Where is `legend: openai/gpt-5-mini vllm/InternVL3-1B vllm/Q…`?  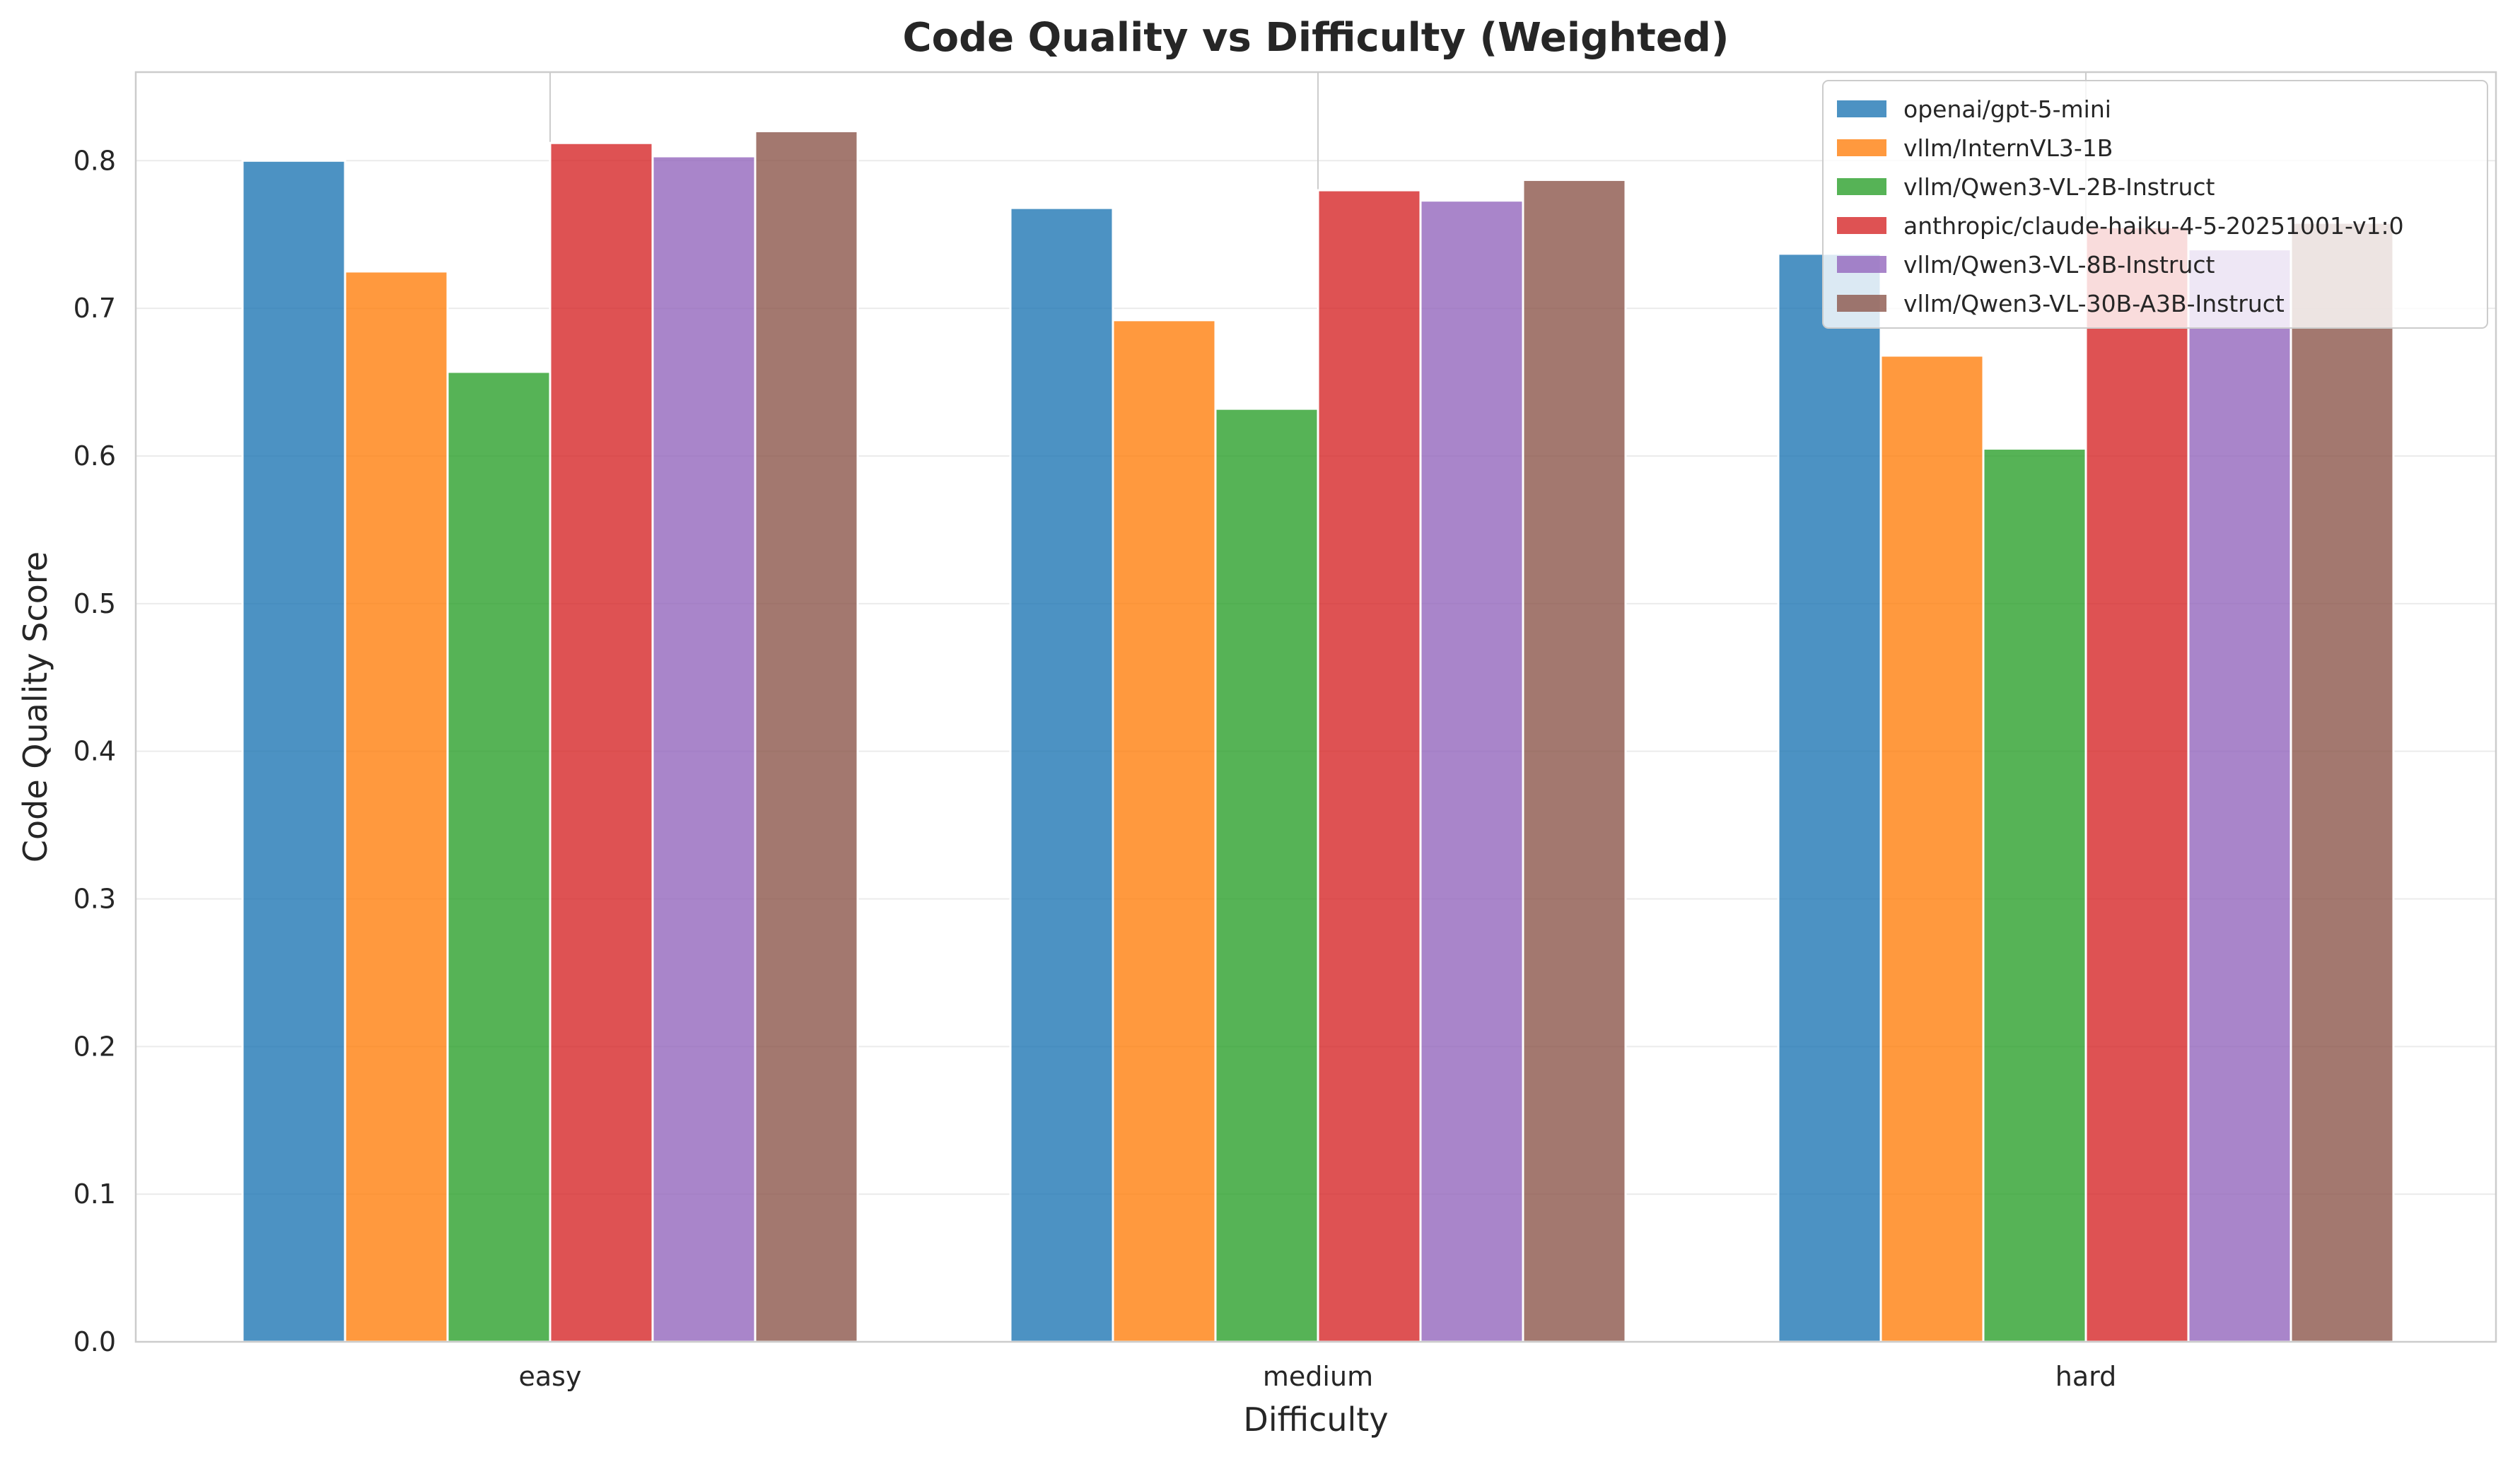 legend: openai/gpt-5-mini vllm/InternVL3-1B vllm/Q… is located at coordinates (2155, 204).